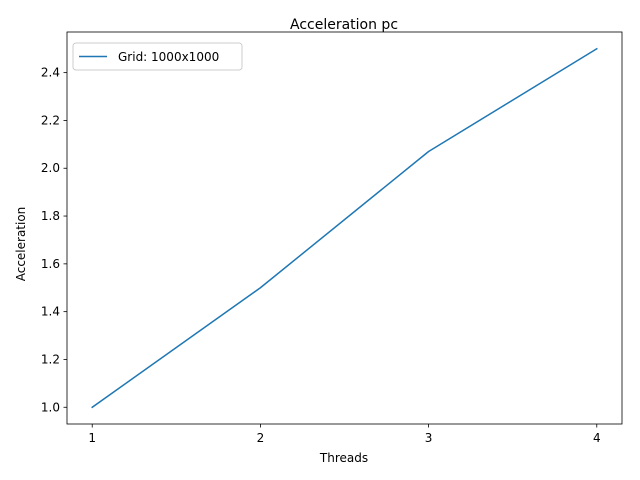 The width and height of the screenshot is (640, 480). I want to click on y-tick-label: 1.2, so click(50, 359).